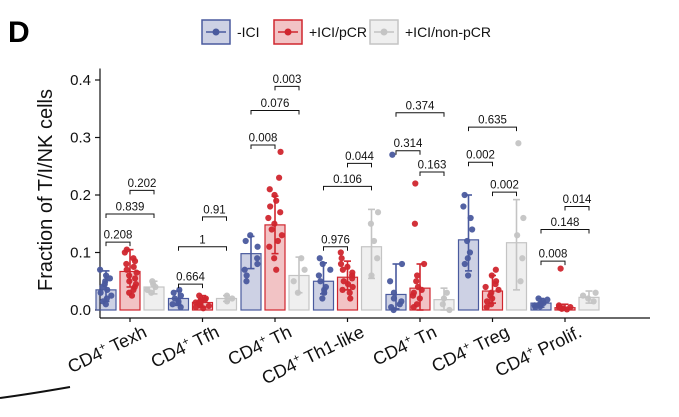 This screenshot has height=417, width=679. What do you see at coordinates (432, 166) in the screenshot?
I see `p-value-label: 0.163` at bounding box center [432, 166].